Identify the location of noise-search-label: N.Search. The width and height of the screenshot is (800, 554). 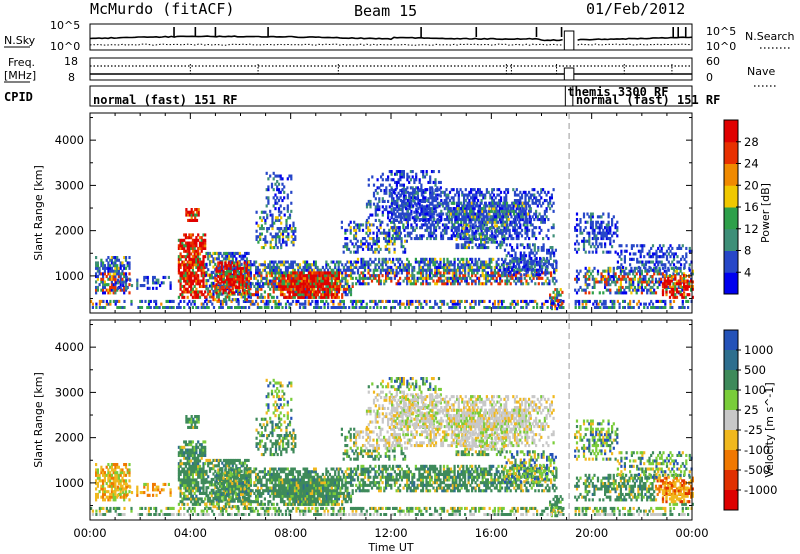
(770, 36).